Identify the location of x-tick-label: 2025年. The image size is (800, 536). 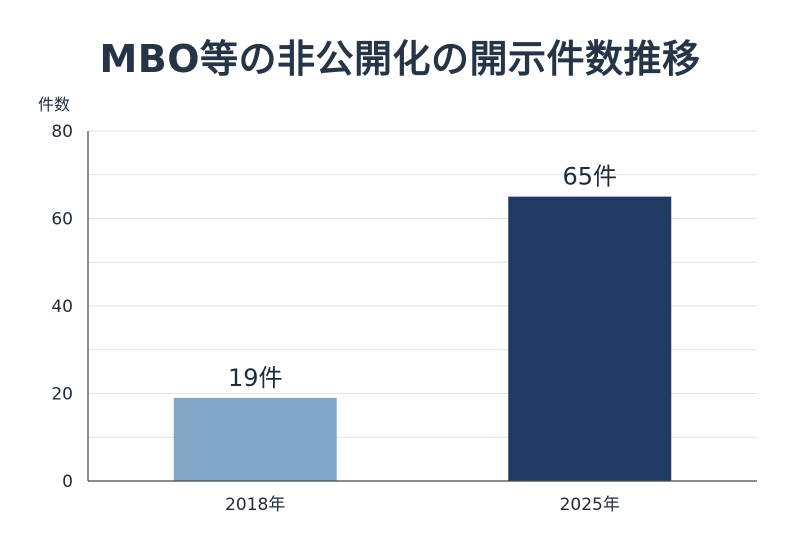
(590, 505).